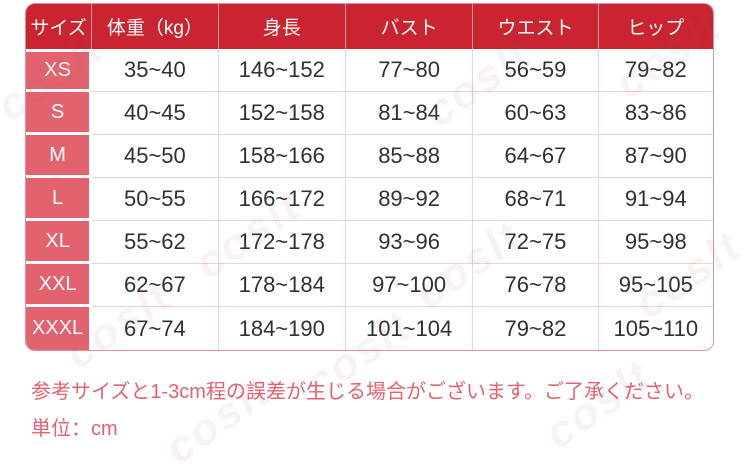 Image resolution: width=750 pixels, height=467 pixels. Describe the element at coordinates (409, 328) in the screenshot. I see `bust-value-cell: 101~104` at that location.